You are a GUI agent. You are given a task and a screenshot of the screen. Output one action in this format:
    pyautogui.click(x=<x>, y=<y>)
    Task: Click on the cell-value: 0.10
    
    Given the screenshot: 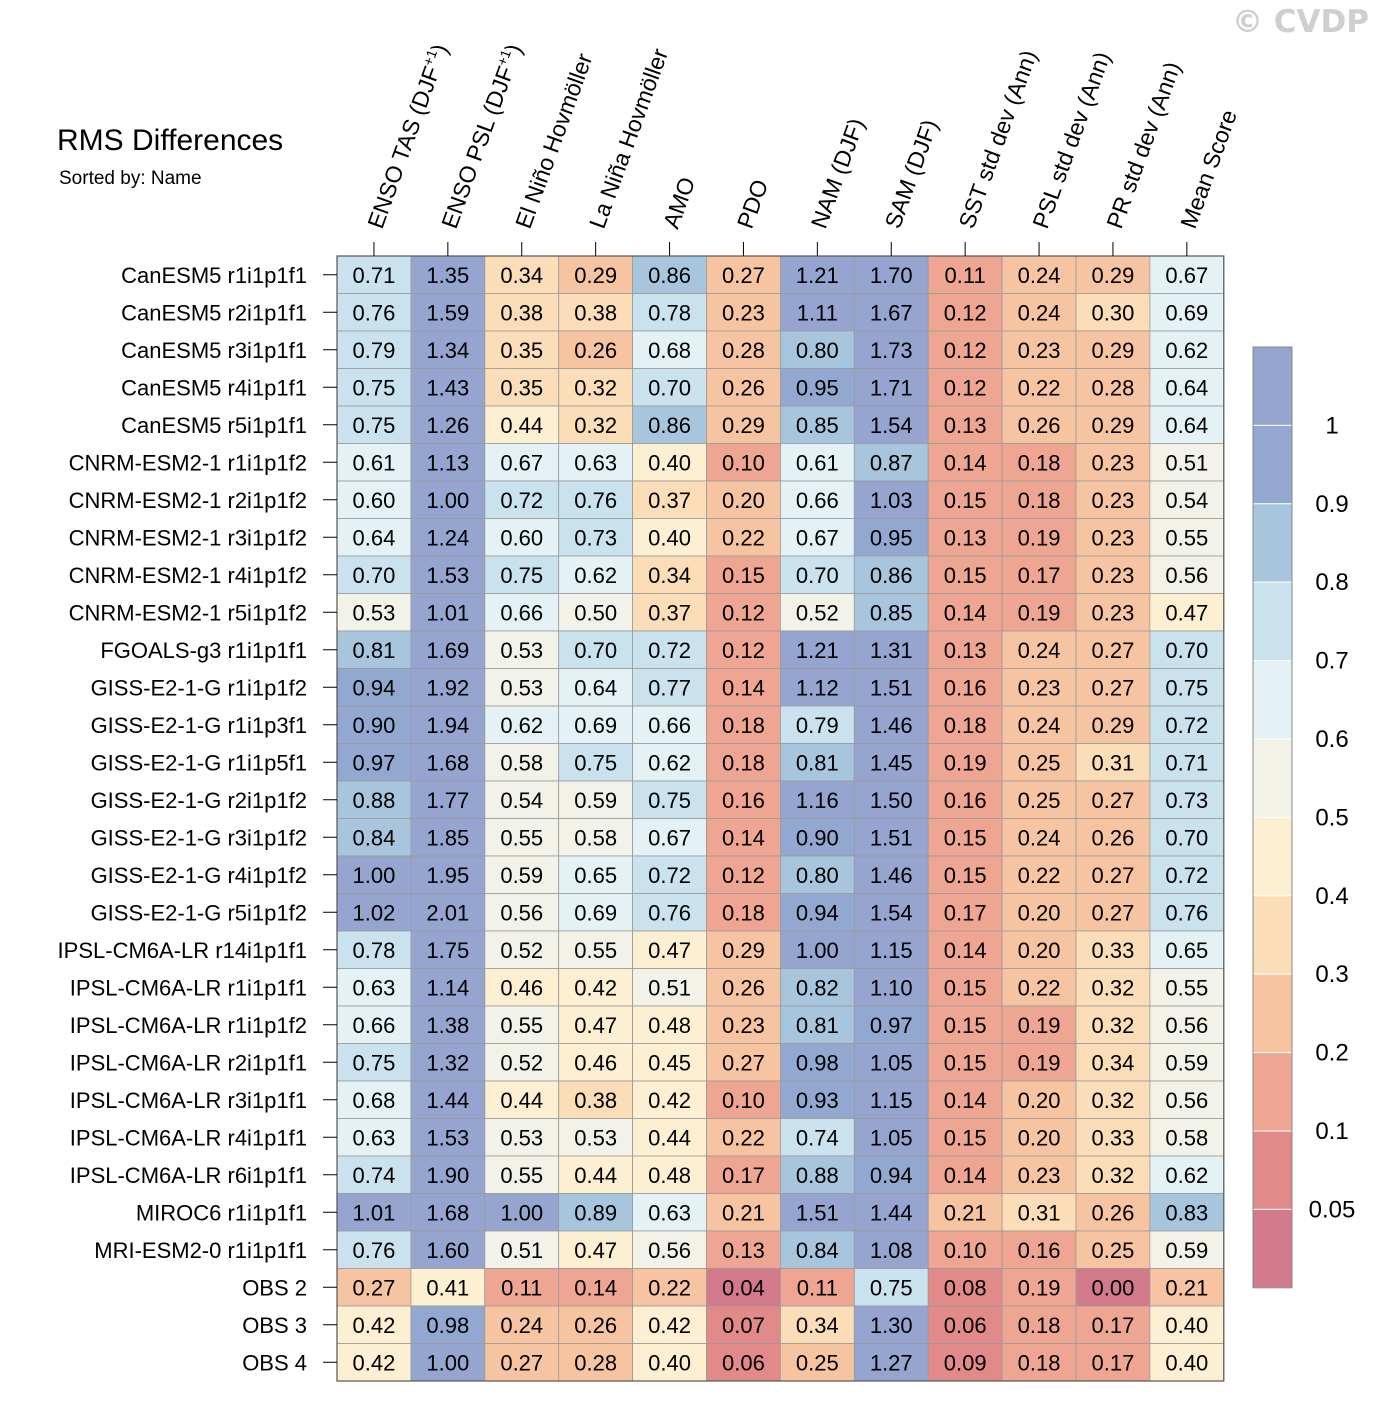 What is the action you would take?
    pyautogui.click(x=743, y=1100)
    